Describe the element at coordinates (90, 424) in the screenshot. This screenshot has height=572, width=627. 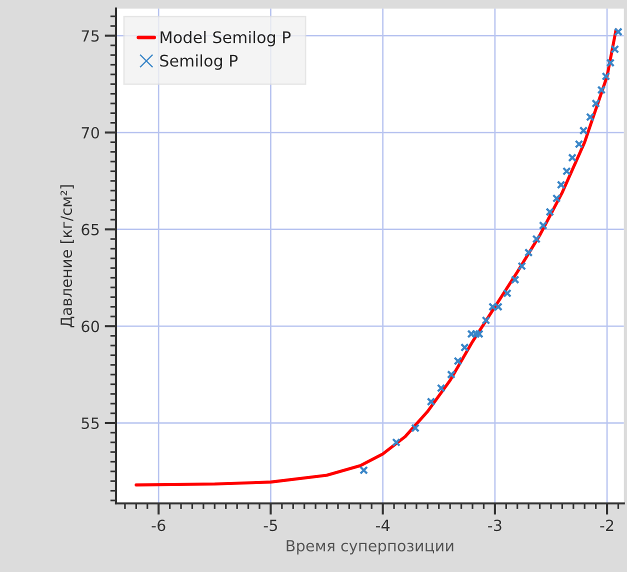
I see `y-tick-label: 55` at that location.